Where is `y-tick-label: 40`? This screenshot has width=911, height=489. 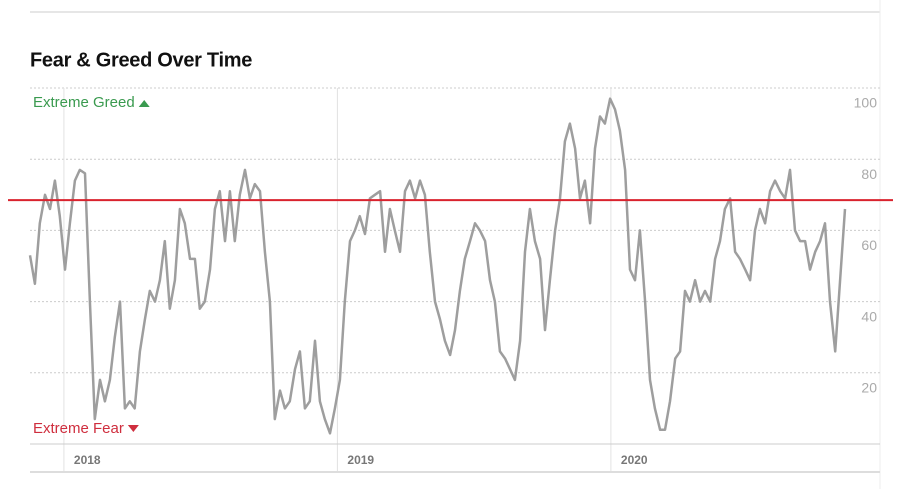 y-tick-label: 40 is located at coordinates (869, 316).